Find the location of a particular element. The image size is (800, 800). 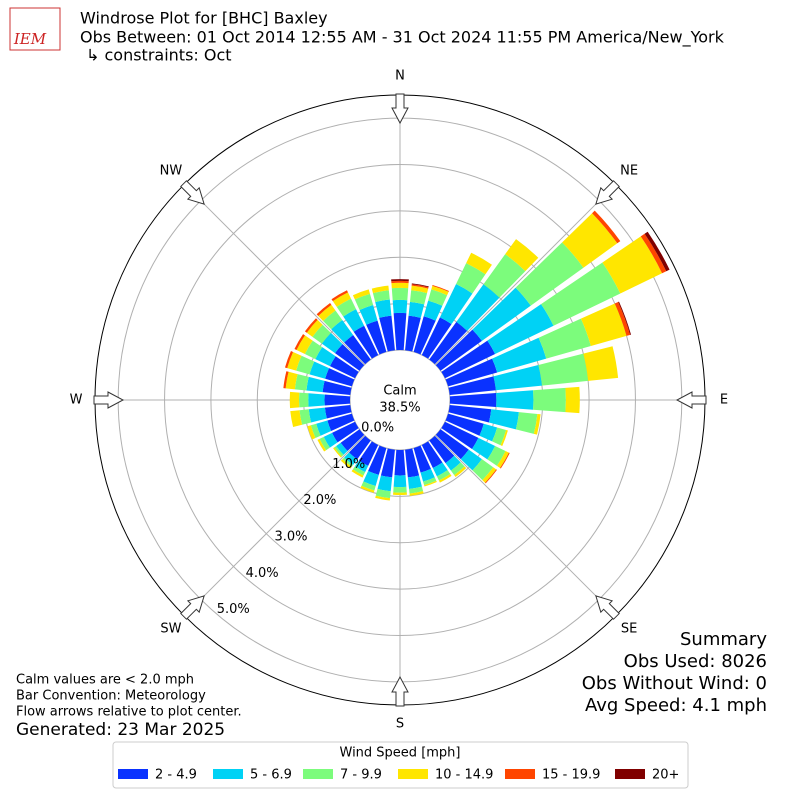

compass-label: NE is located at coordinates (629, 170).